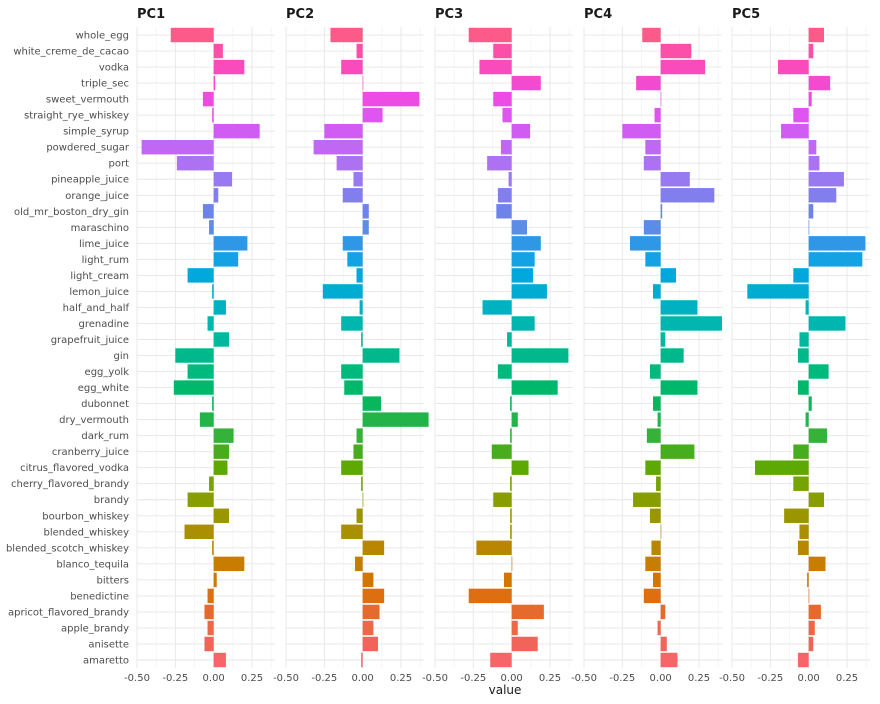  Describe the element at coordinates (817, 564) in the screenshot. I see `bar-pc5-blanco_tequila` at that location.